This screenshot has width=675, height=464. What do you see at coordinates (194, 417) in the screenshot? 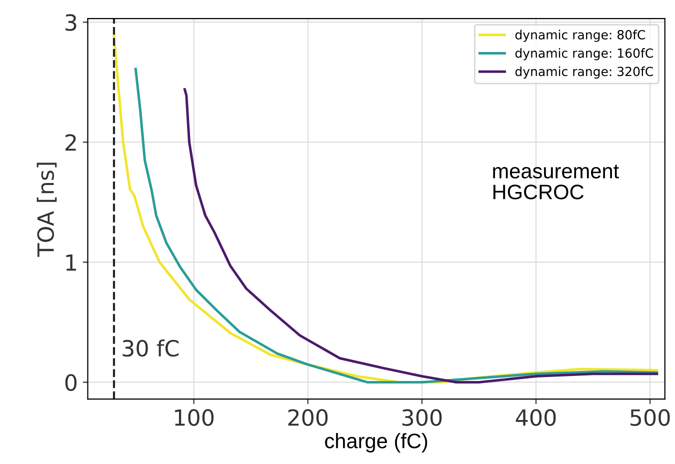
I see `x-tick-label: 100` at bounding box center [194, 417].